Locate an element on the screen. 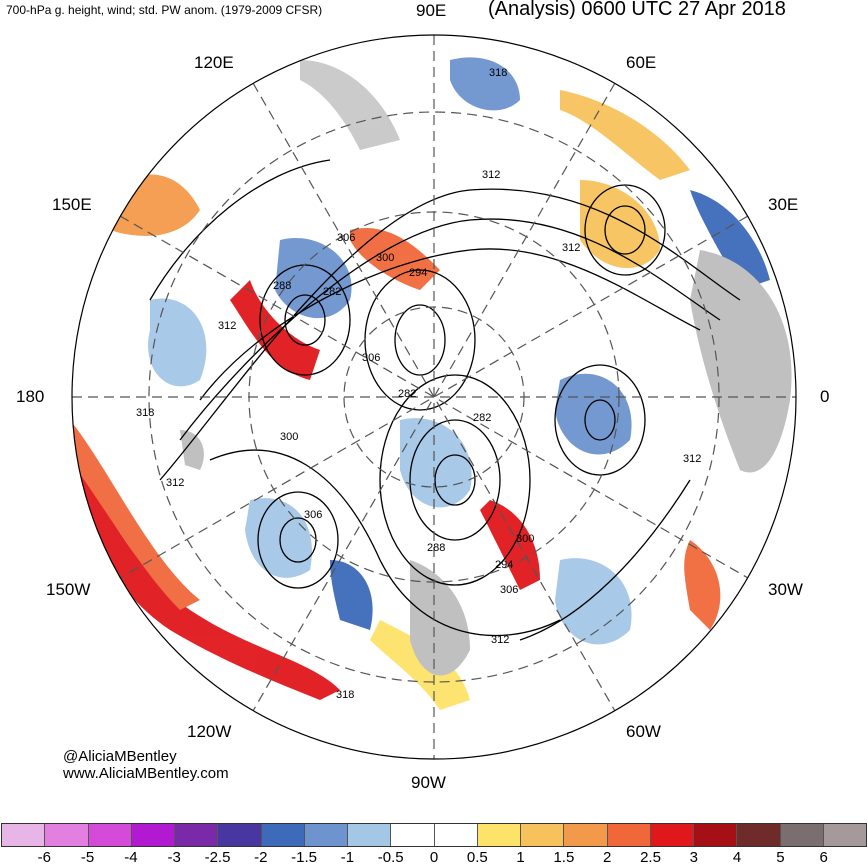 The width and height of the screenshot is (868, 866). color-scale-tick-label: -1.5 is located at coordinates (304, 857).